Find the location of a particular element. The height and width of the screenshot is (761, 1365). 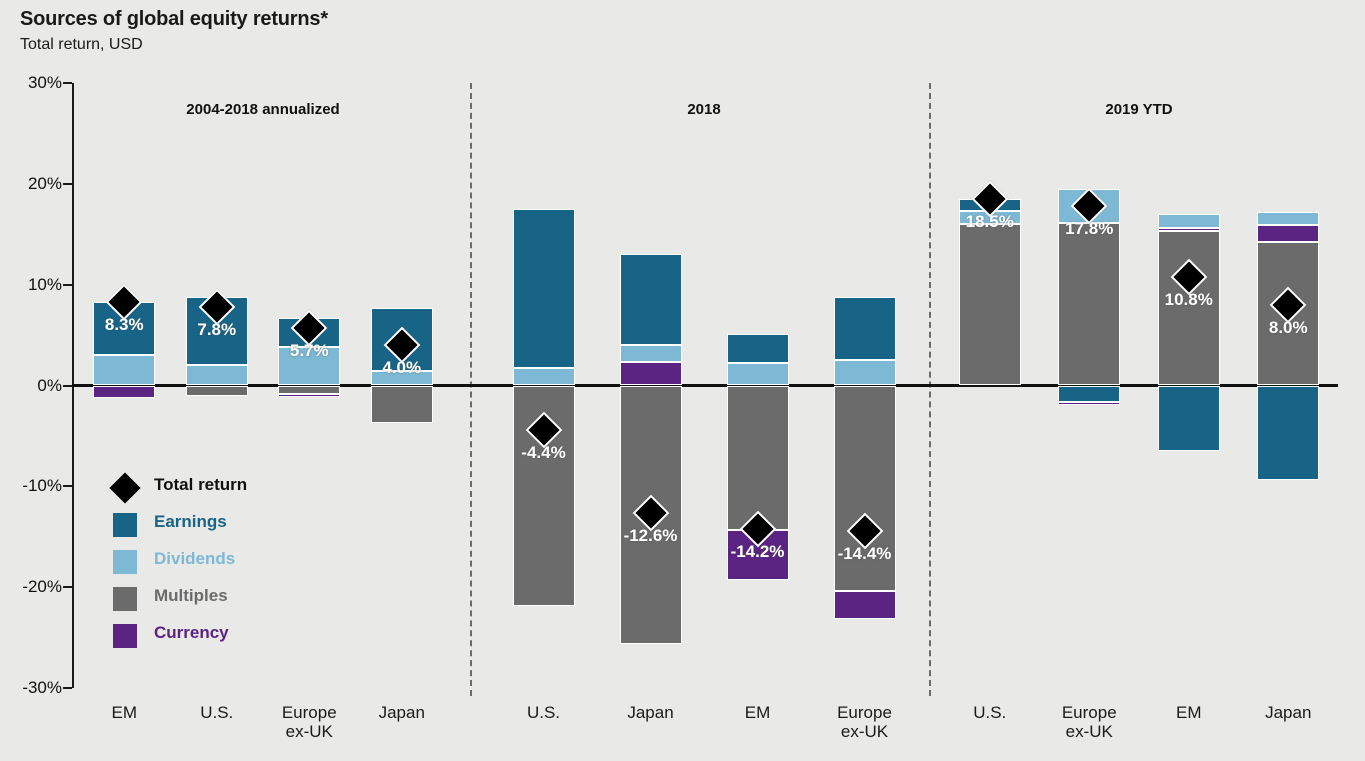

legend-label: Total return is located at coordinates (201, 484).